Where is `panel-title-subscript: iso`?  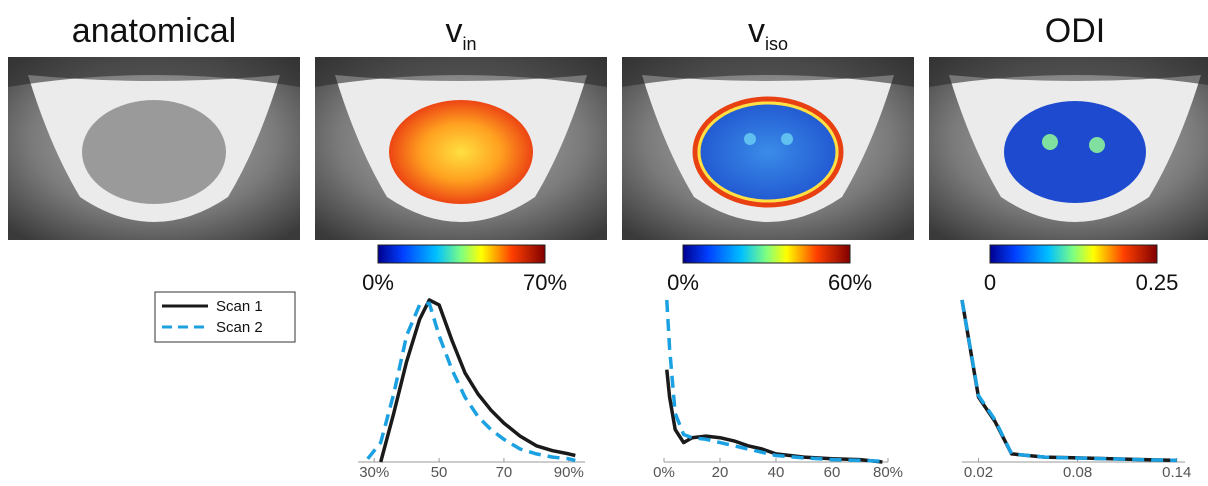 panel-title-subscript: iso is located at coordinates (776, 44).